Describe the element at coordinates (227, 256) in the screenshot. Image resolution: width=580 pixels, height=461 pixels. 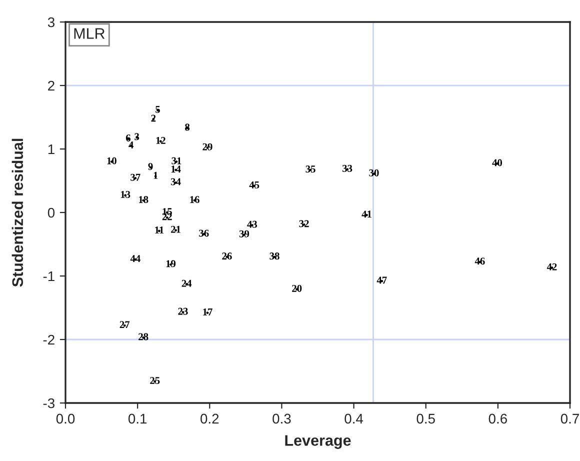
I see `annotation: 26` at that location.